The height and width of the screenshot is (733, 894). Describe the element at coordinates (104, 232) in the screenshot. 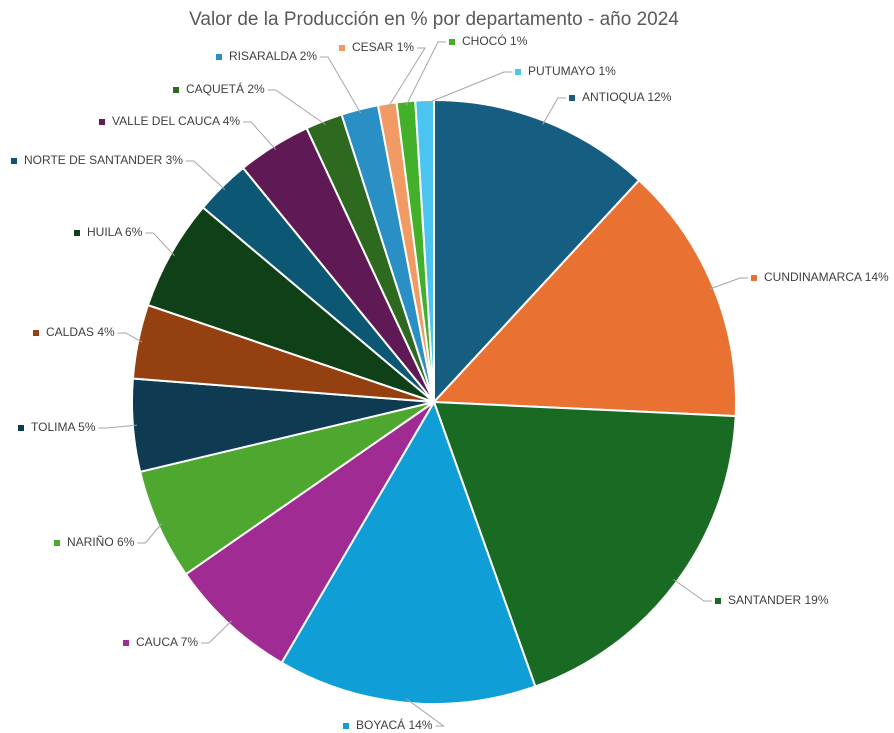

I see `category-label: HUILA` at that location.